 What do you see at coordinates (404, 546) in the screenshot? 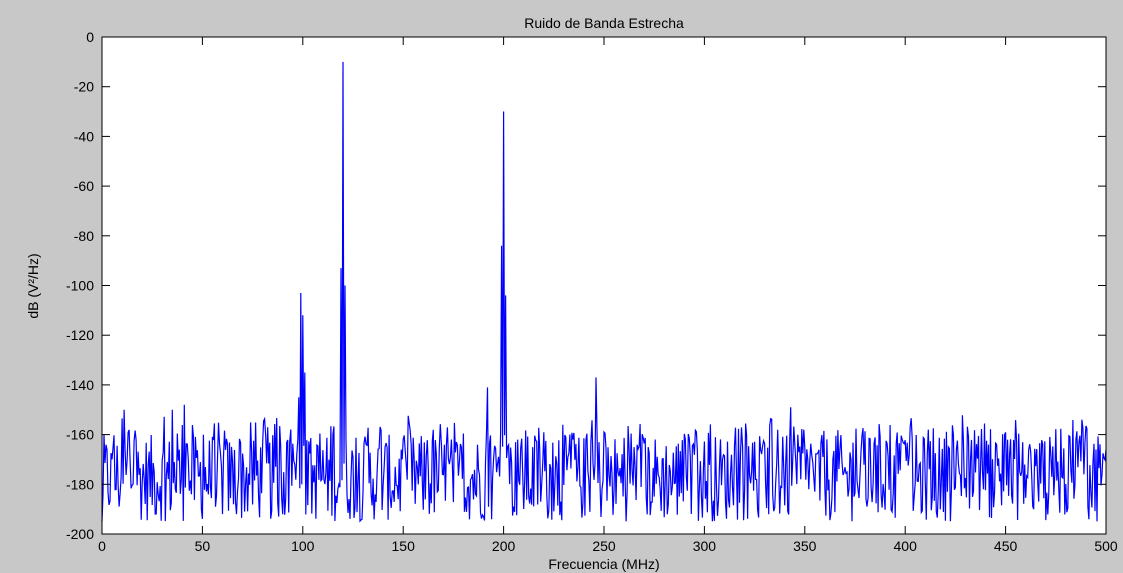
I see `x-tick-label: 150` at bounding box center [404, 546].